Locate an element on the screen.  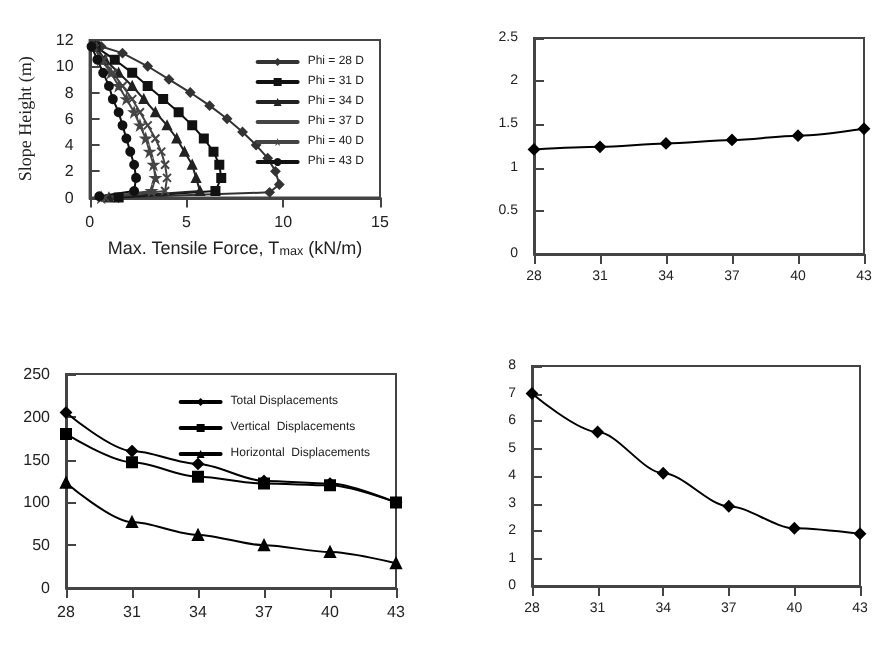
x-tick-label: 10 is located at coordinates (284, 221).